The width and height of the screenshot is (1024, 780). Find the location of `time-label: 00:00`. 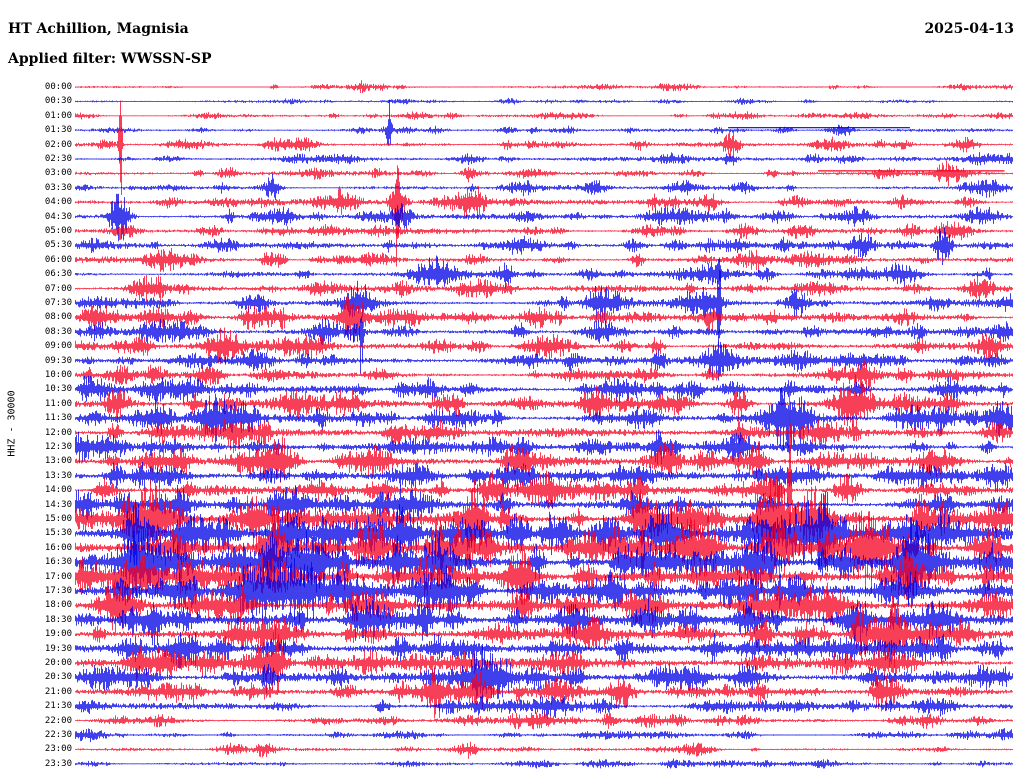

time-label: 00:00 is located at coordinates (58, 87).